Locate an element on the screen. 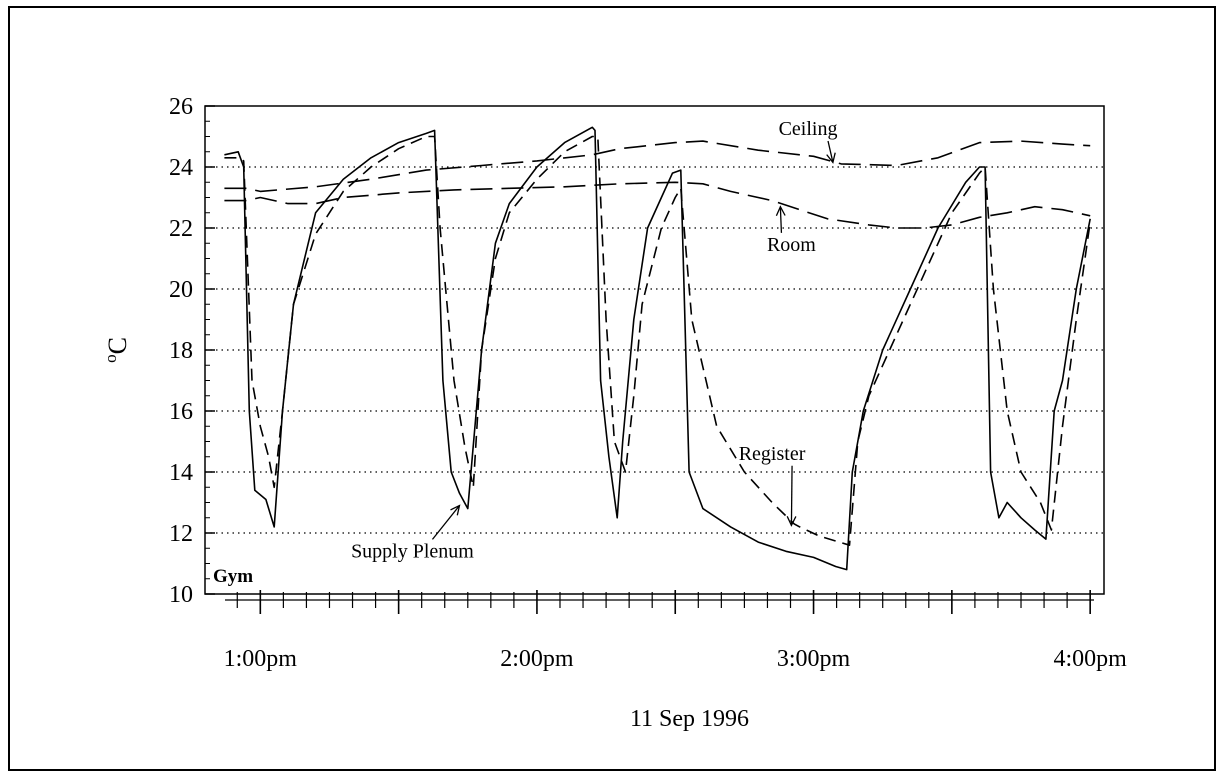 The image size is (1226, 777). panel-label: Gym is located at coordinates (233, 576).